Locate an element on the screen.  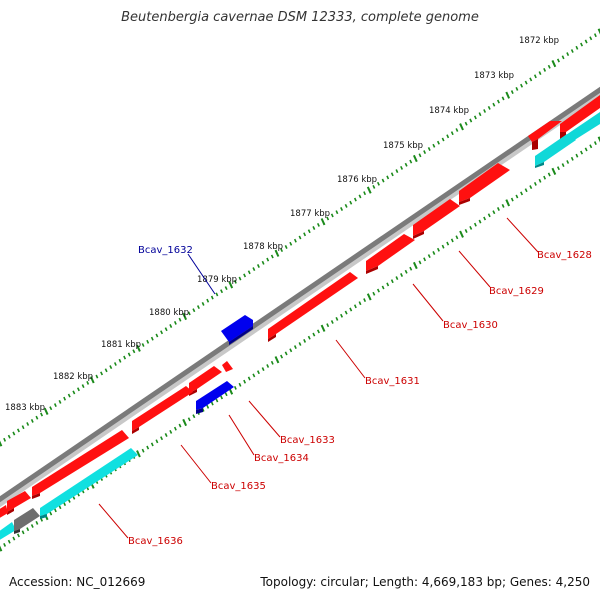
gene-bcav-1628-segment is located at coordinates (545, 135).